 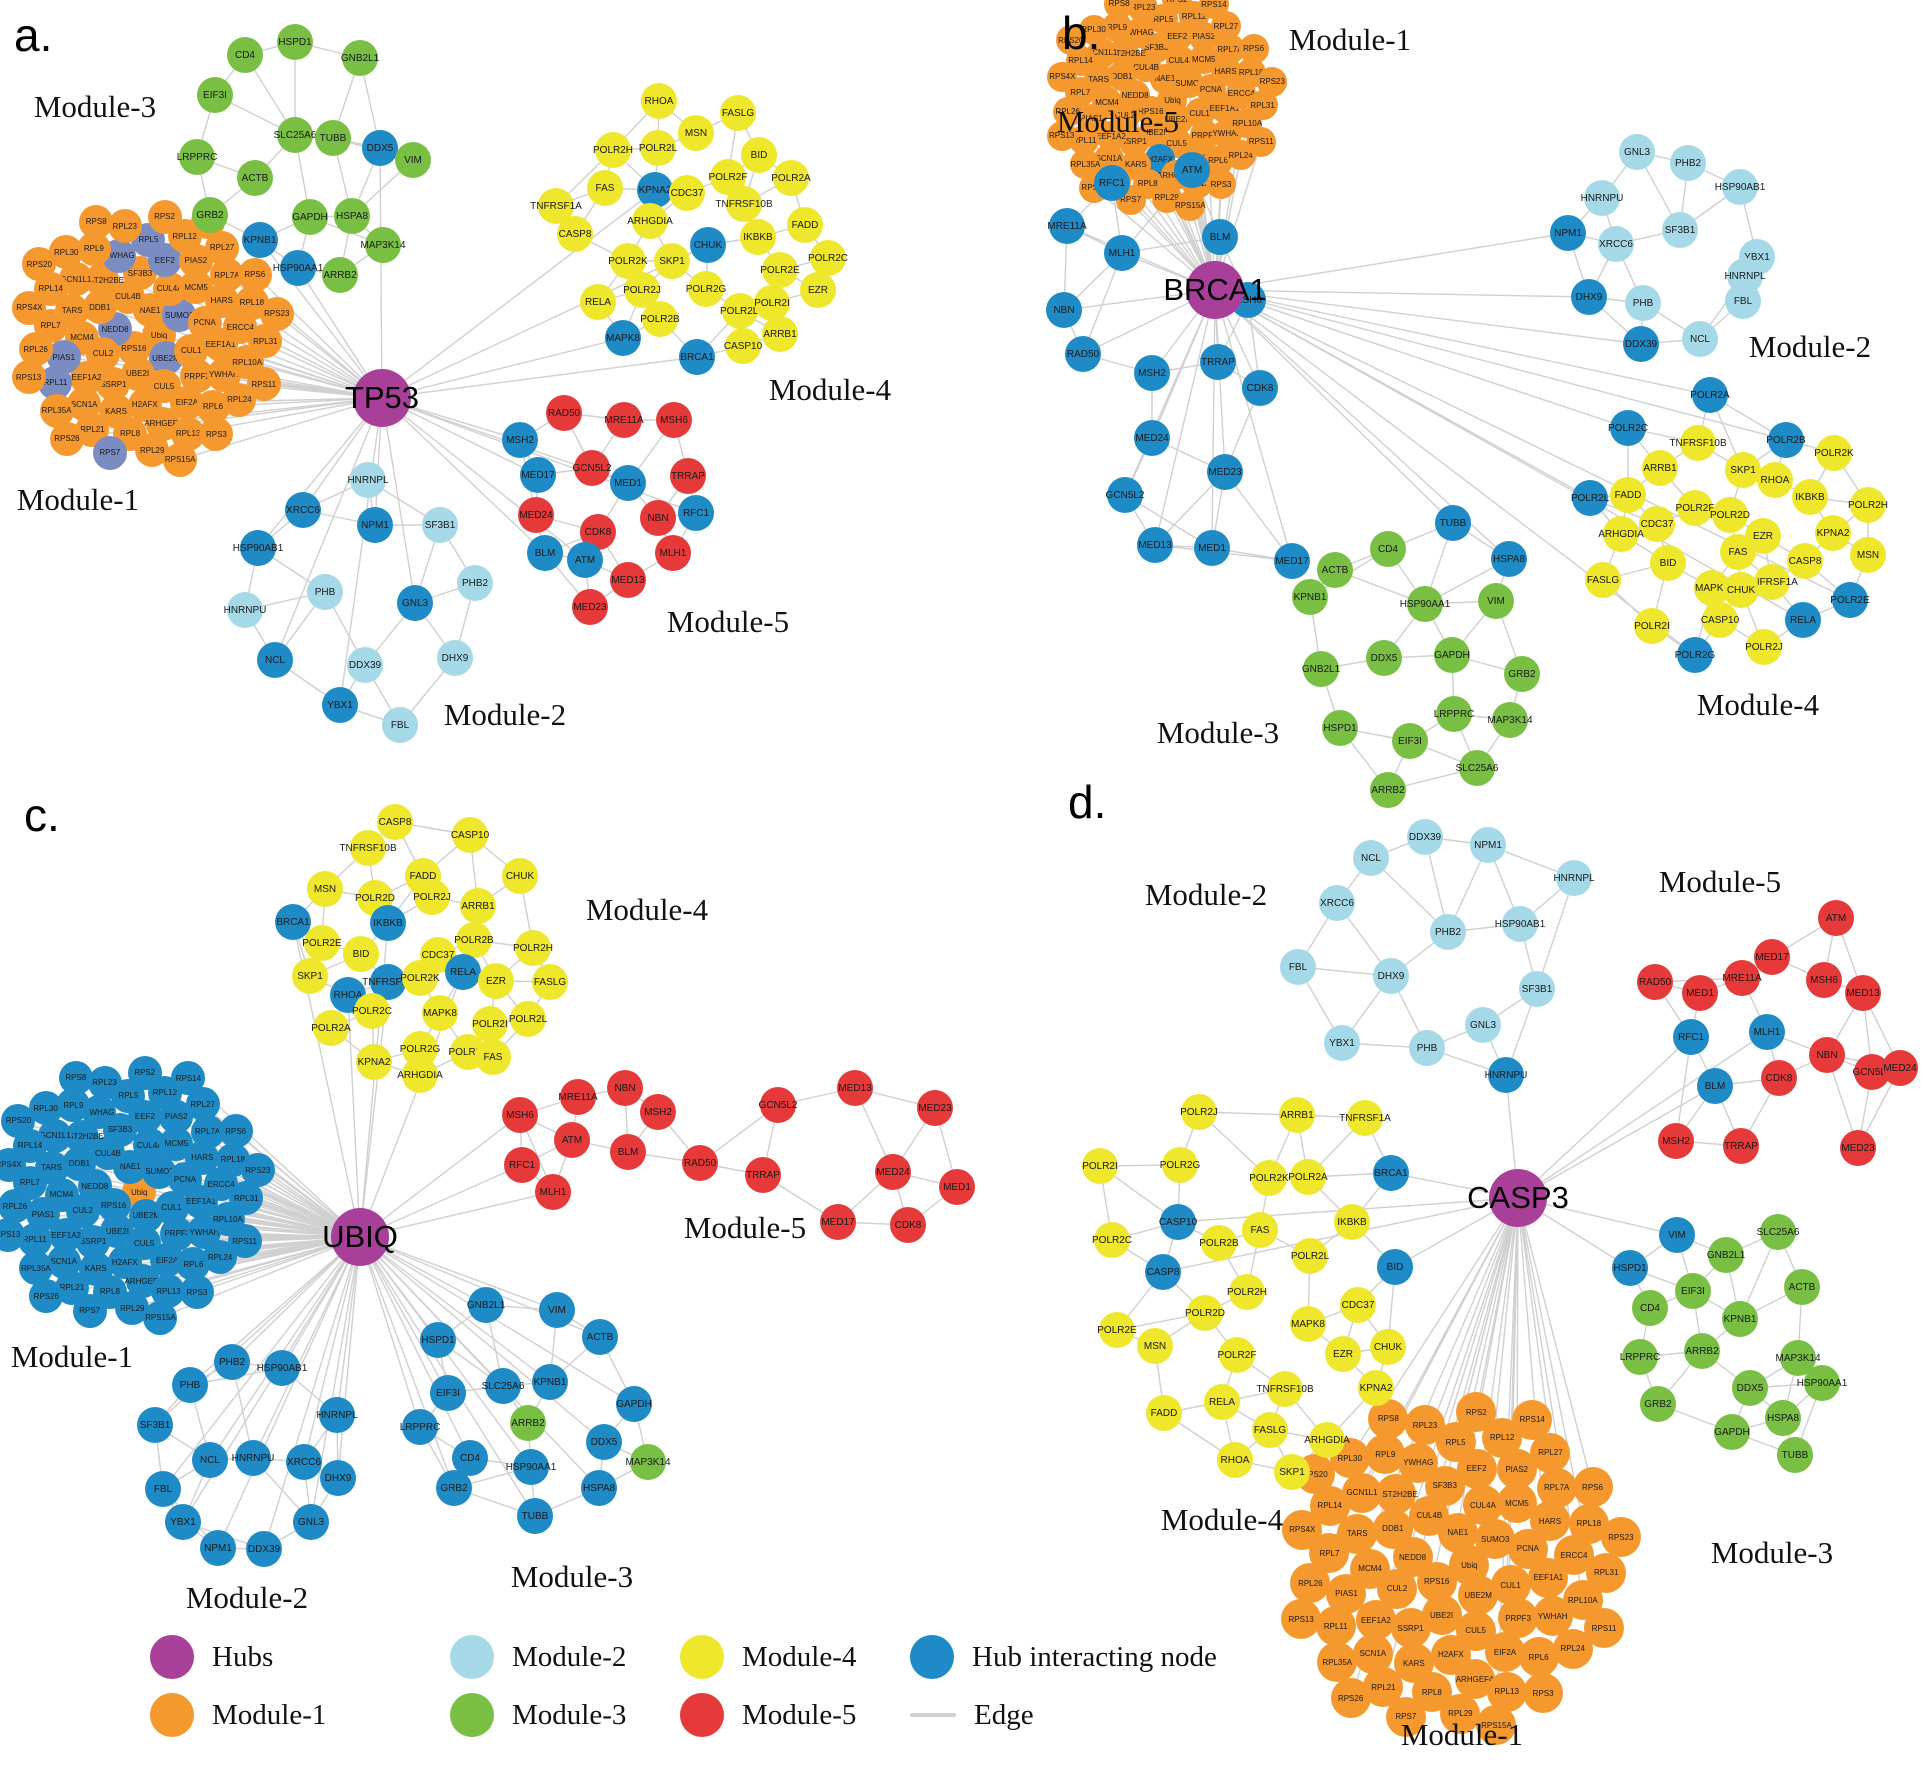 What do you see at coordinates (1358, 1305) in the screenshot?
I see `node-CDC37: CDC37` at bounding box center [1358, 1305].